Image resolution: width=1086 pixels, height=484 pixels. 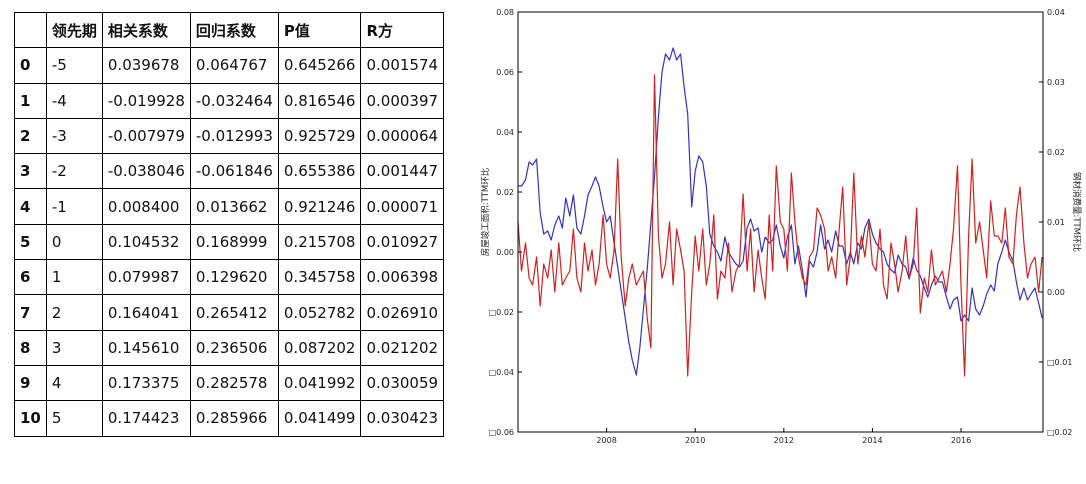 I want to click on table-row-index: 10, so click(x=30, y=418).